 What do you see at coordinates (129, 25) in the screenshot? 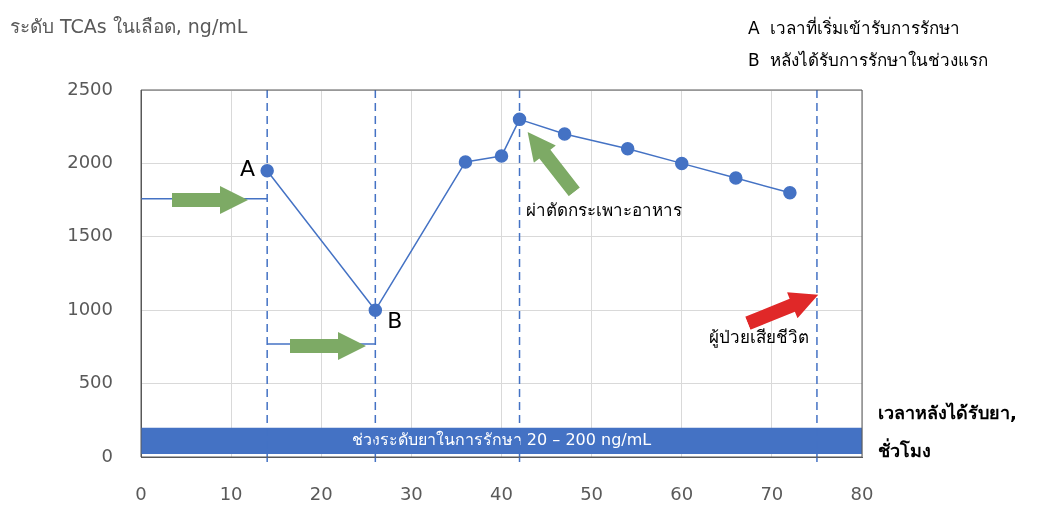
I see `y-axis-title: ระดับ TCAs ในเลือด, ng/mL` at bounding box center [129, 25].